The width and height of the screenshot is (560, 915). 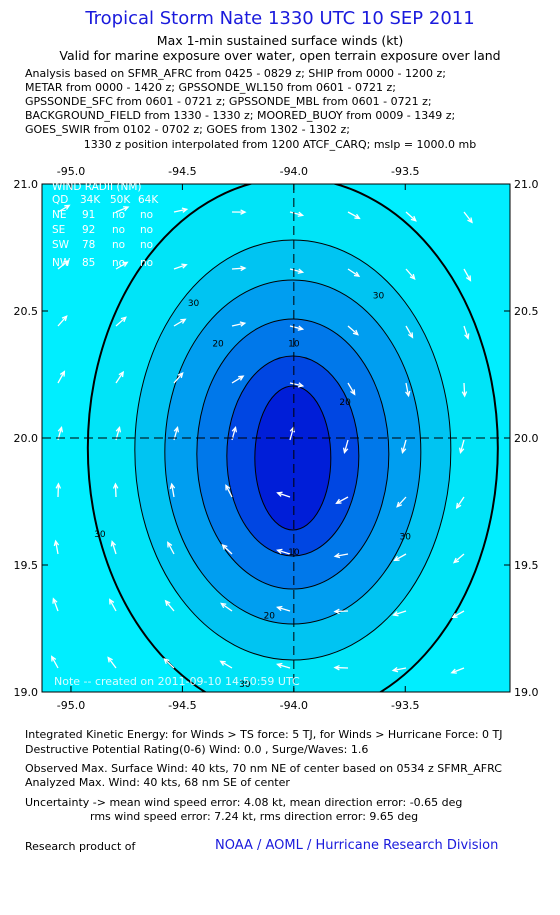 I want to click on wind-radii-col: 50K, so click(x=120, y=200).